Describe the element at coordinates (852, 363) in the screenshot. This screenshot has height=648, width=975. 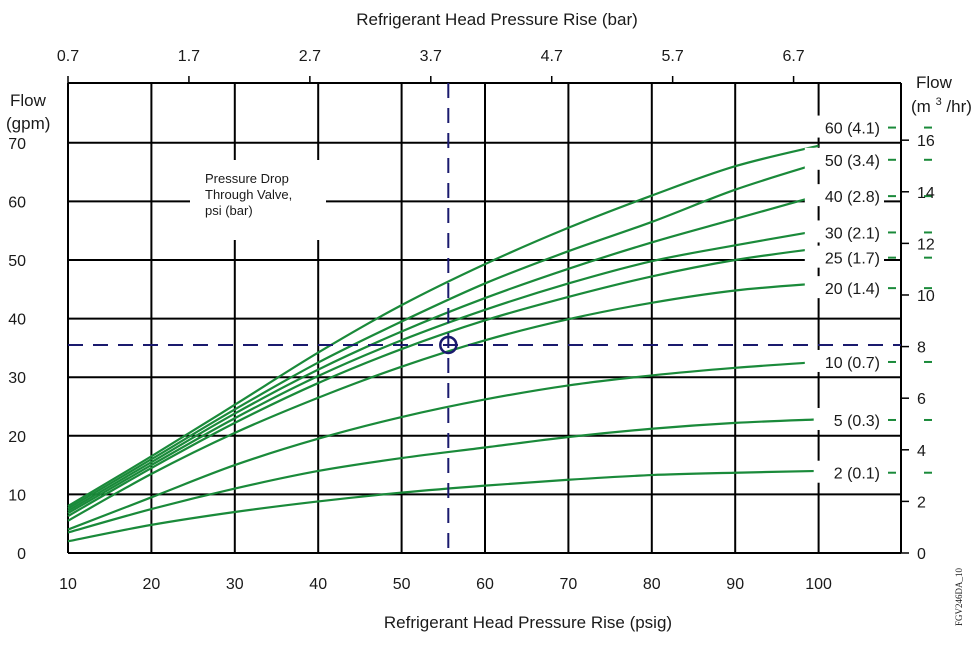
I see `series-label: 10 (0.7)` at that location.